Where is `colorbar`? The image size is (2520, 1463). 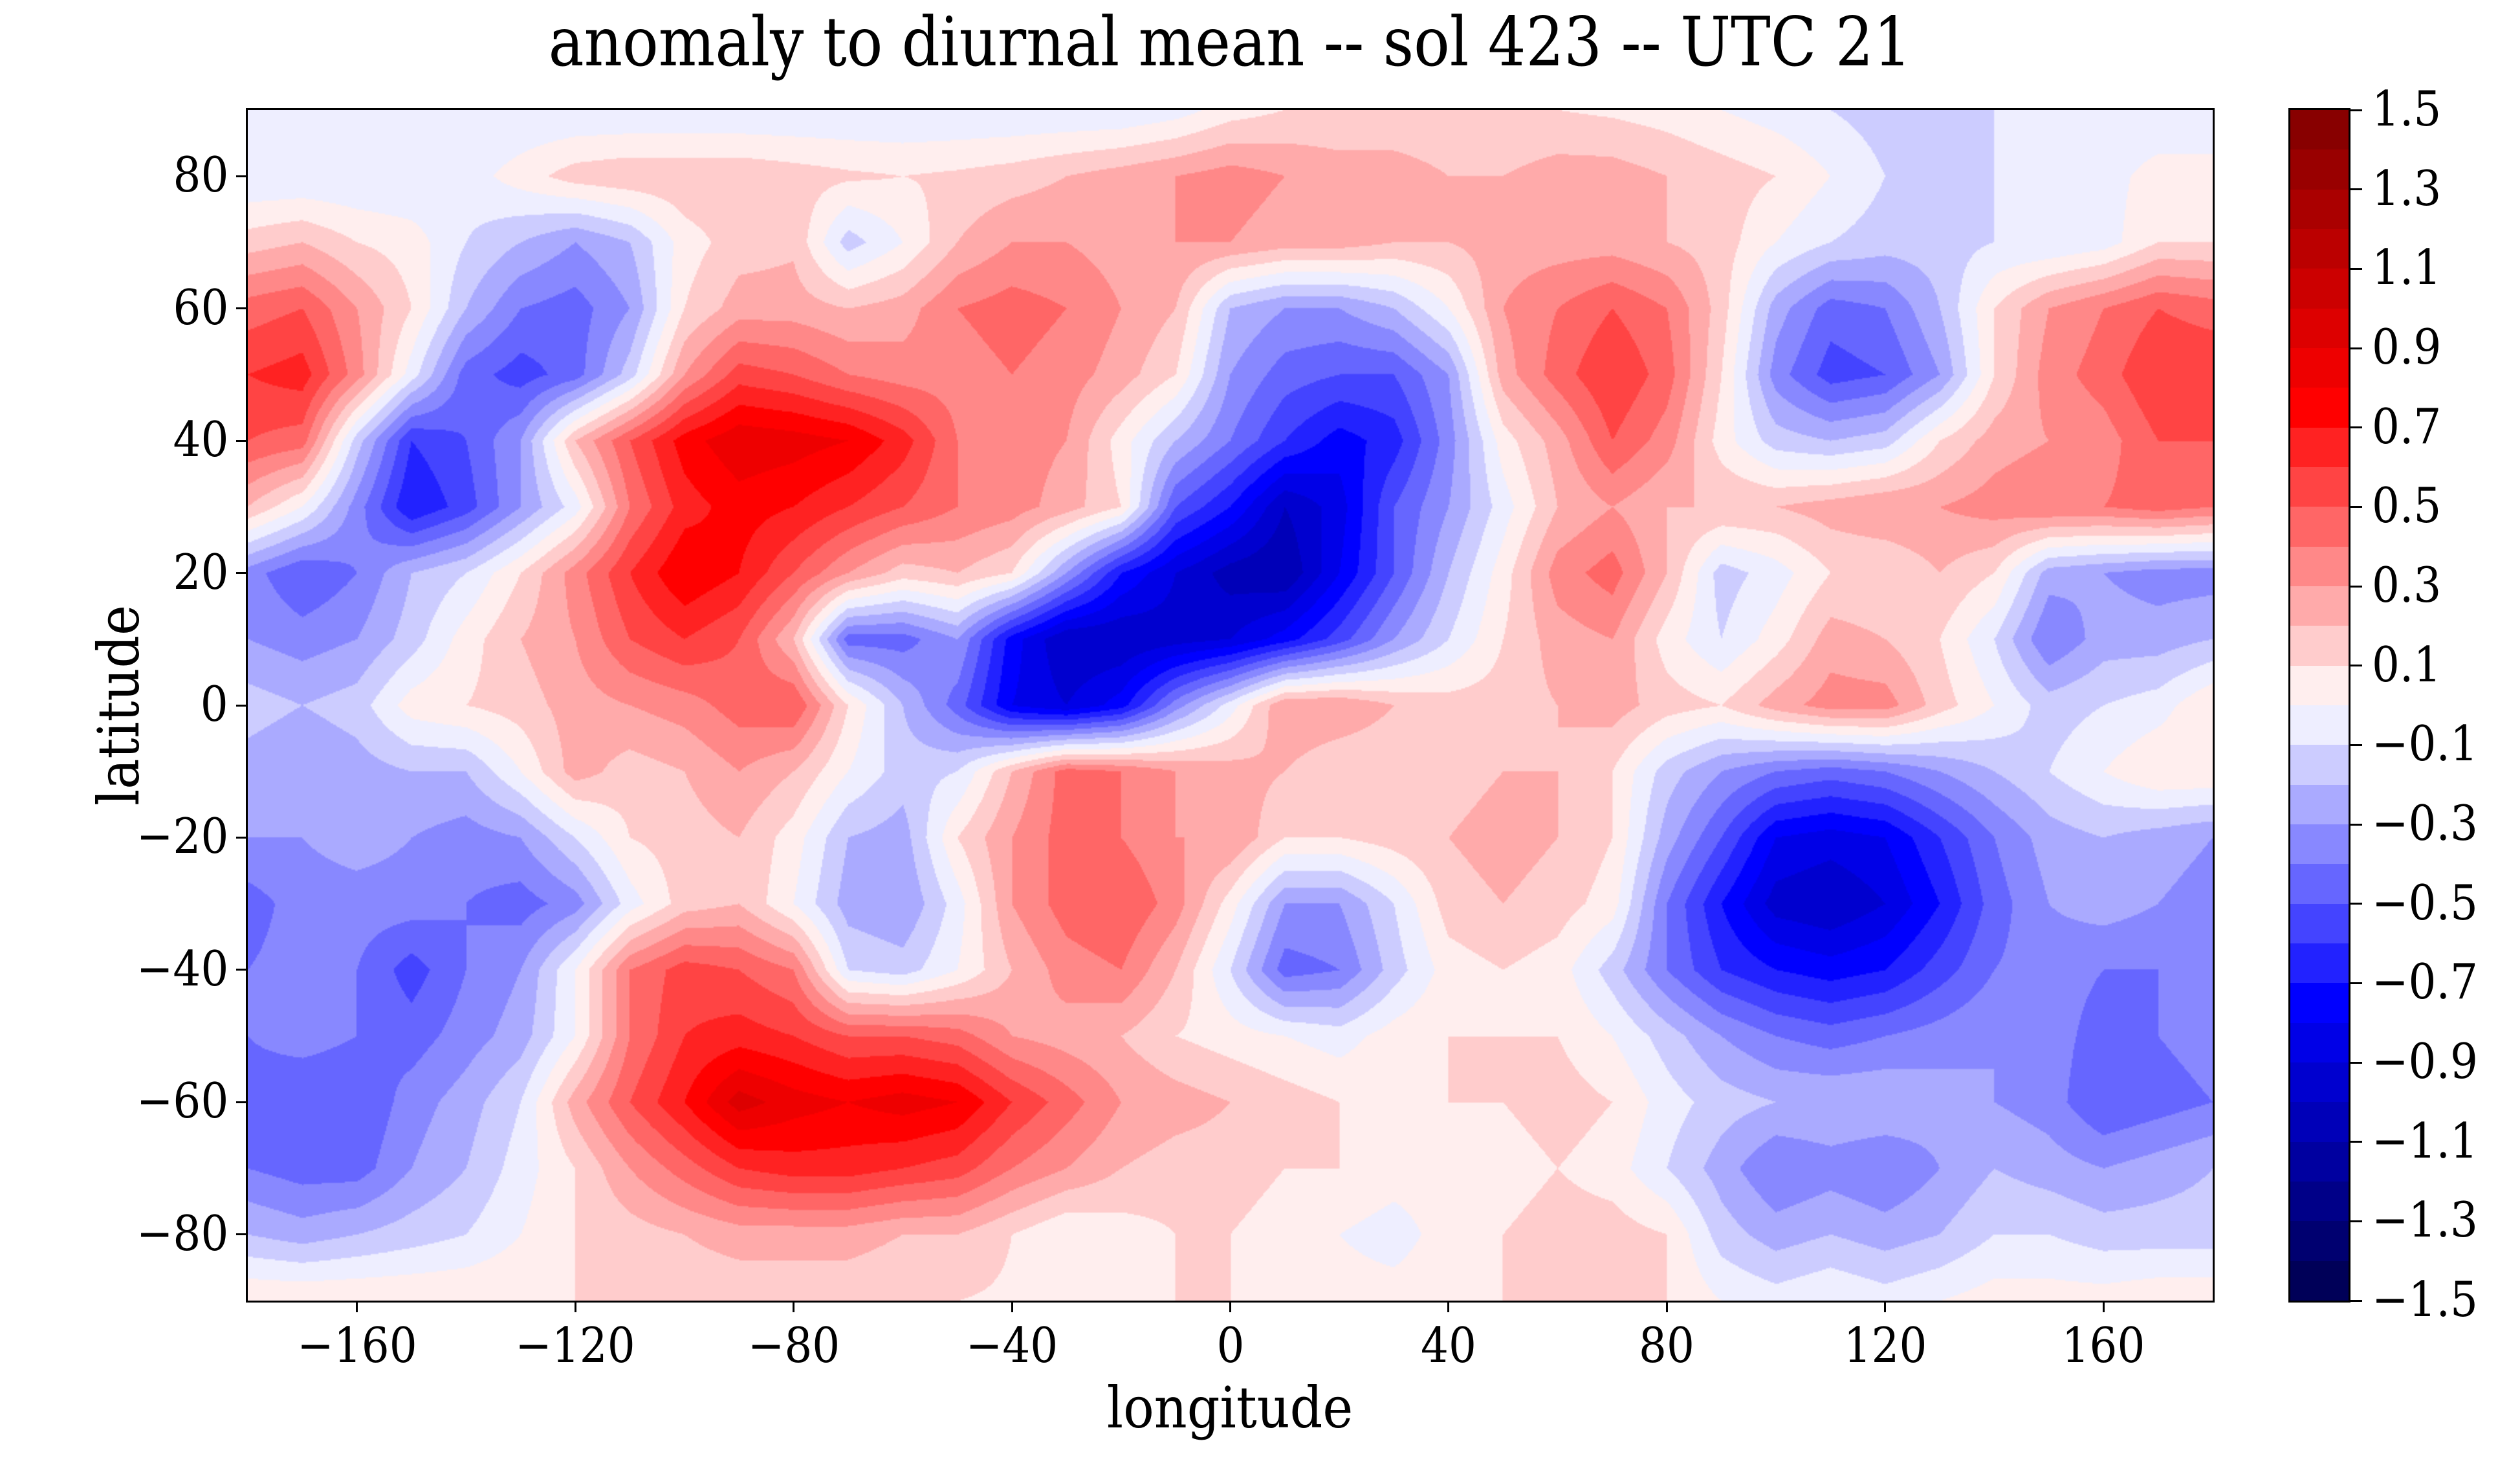 colorbar is located at coordinates (2319, 705).